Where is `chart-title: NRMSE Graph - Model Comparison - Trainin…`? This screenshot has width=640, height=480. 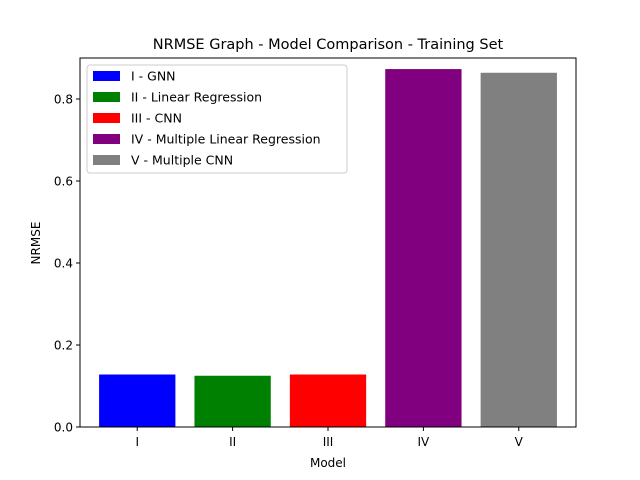 chart-title: NRMSE Graph - Model Comparison - Trainin… is located at coordinates (328, 45).